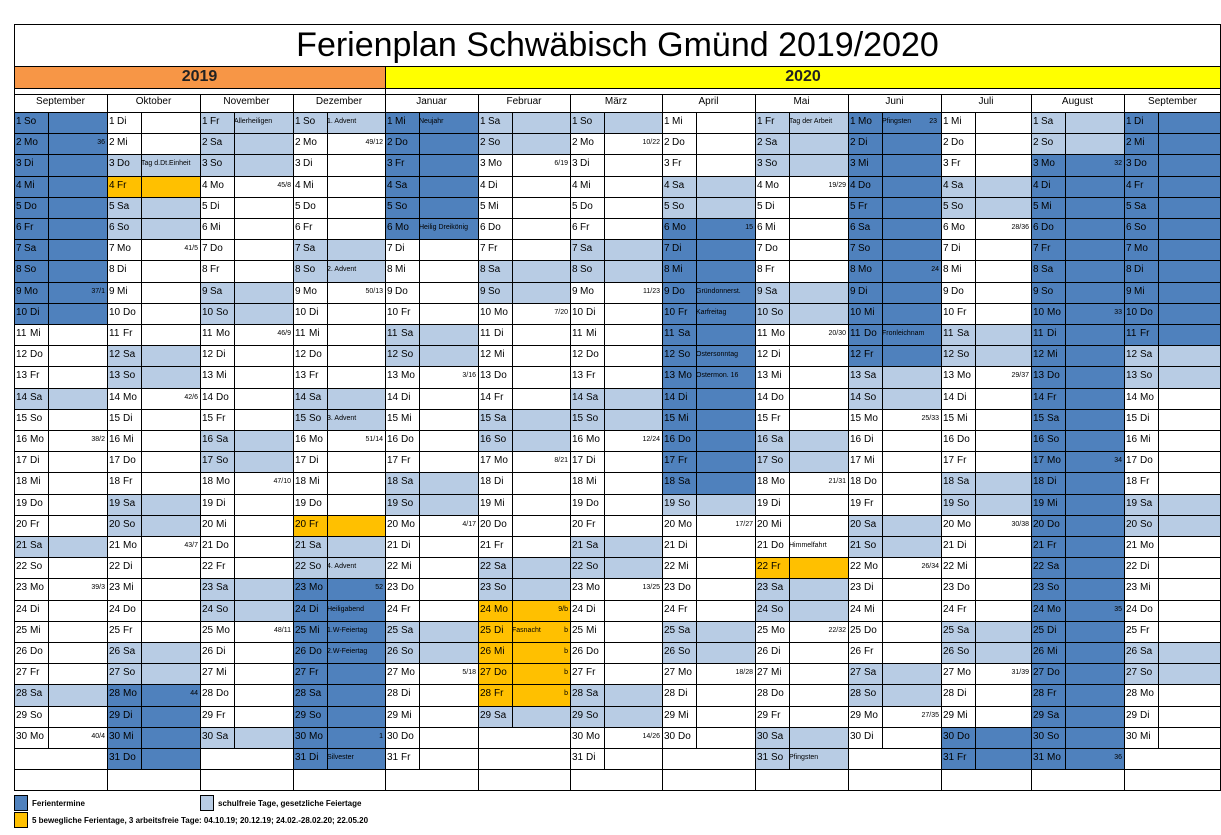 Image resolution: width=1221 pixels, height=835 pixels. Describe the element at coordinates (153, 568) in the screenshot. I see `day-cell: 22 Di` at that location.